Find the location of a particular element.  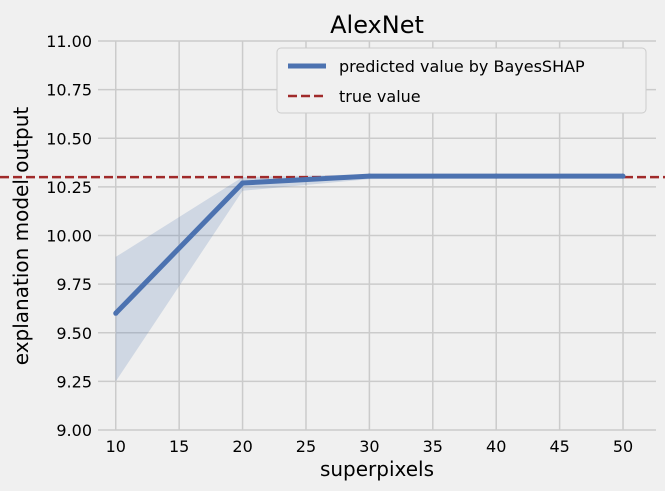

legend: predicted value by BayesSHAP true value is located at coordinates (461, 80).